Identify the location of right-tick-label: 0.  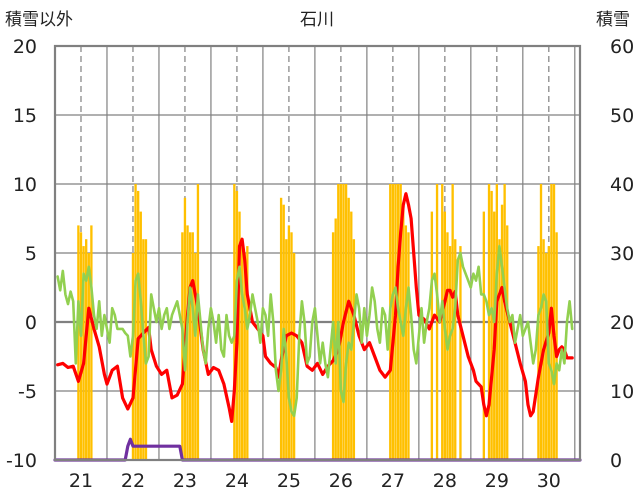
(616, 461).